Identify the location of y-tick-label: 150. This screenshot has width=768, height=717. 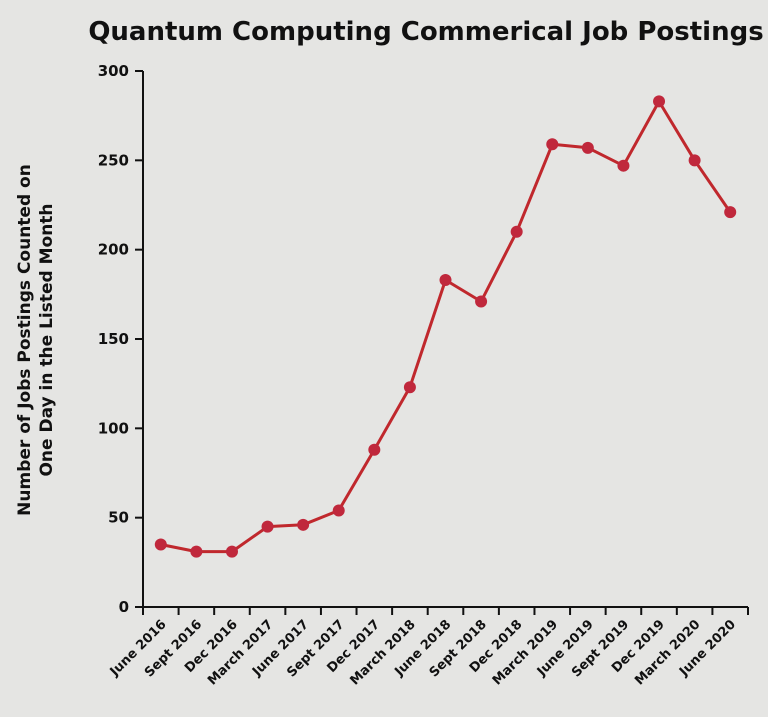
(113, 339).